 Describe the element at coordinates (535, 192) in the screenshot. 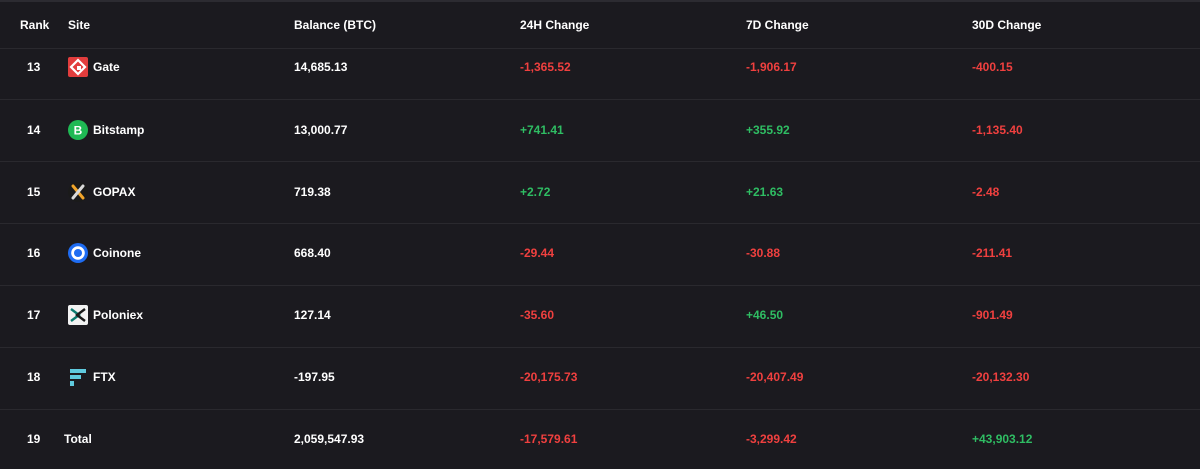

I see `change-24h-cell: +2.72` at that location.